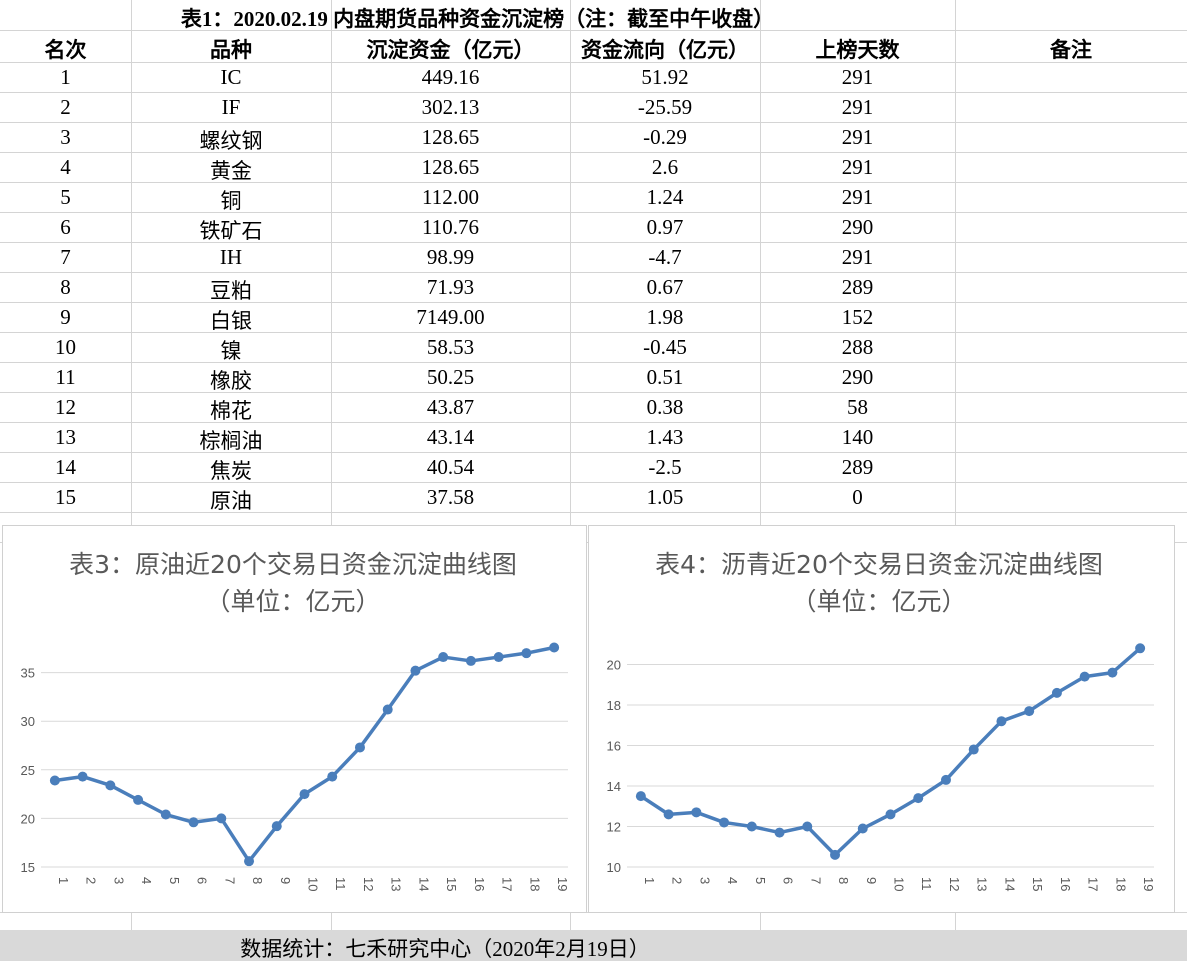  I want to click on table-cell: 棕榈油, so click(231, 441).